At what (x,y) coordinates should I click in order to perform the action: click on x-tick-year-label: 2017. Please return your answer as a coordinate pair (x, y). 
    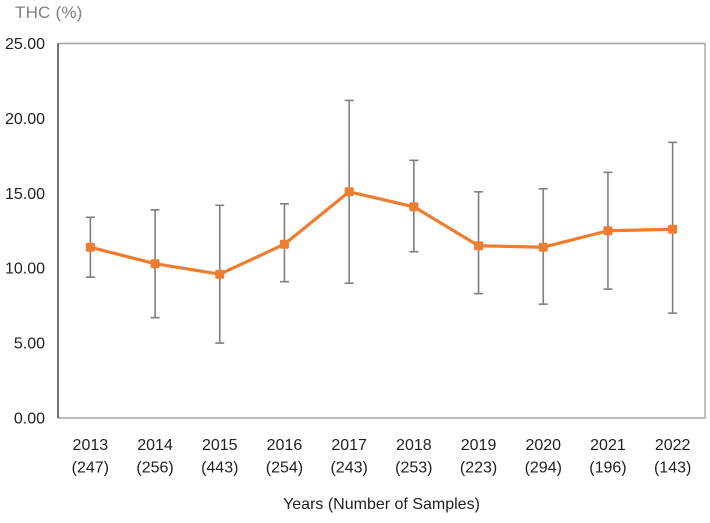
    Looking at the image, I should click on (349, 445).